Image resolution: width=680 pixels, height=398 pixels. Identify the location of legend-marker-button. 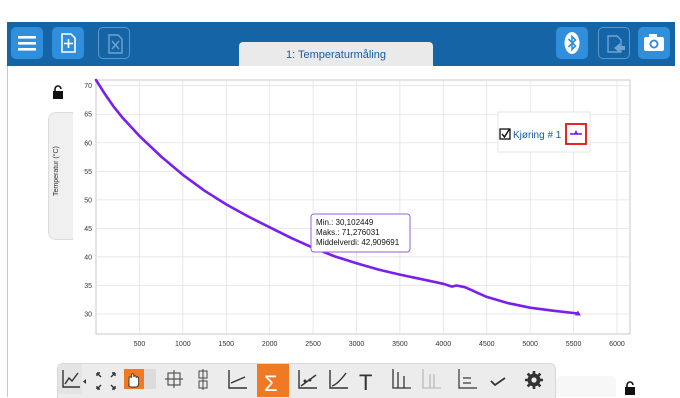
(576, 134).